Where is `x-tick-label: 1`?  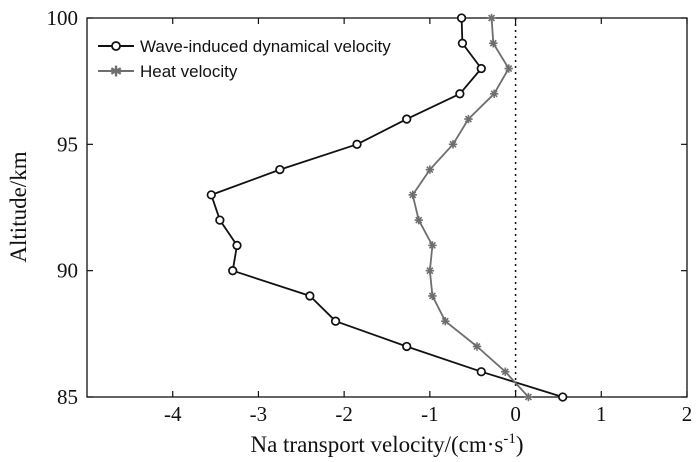
x-tick-label: 1 is located at coordinates (601, 414).